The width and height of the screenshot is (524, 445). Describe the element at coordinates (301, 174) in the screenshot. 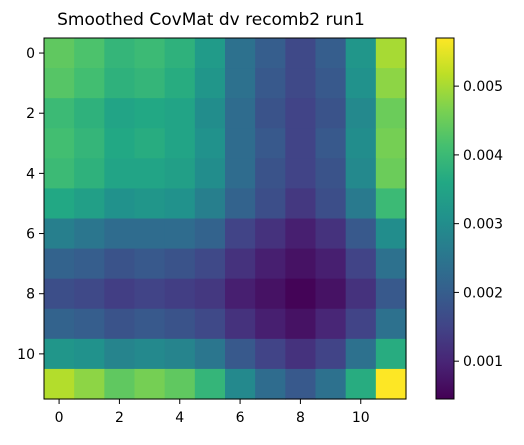

I see `heatmap-cell-r4-c8` at that location.